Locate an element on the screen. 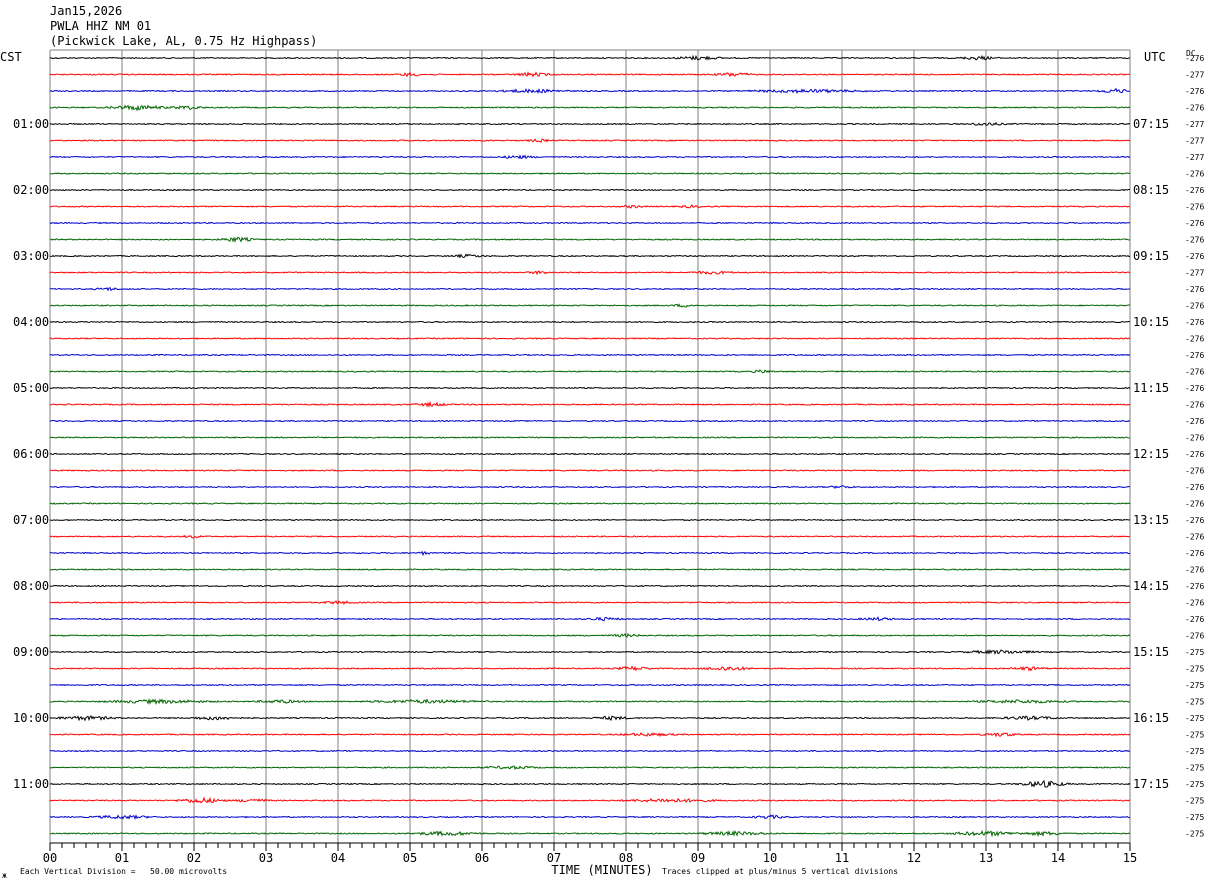 The width and height of the screenshot is (1210, 886). dc-label: DC is located at coordinates (1191, 53).